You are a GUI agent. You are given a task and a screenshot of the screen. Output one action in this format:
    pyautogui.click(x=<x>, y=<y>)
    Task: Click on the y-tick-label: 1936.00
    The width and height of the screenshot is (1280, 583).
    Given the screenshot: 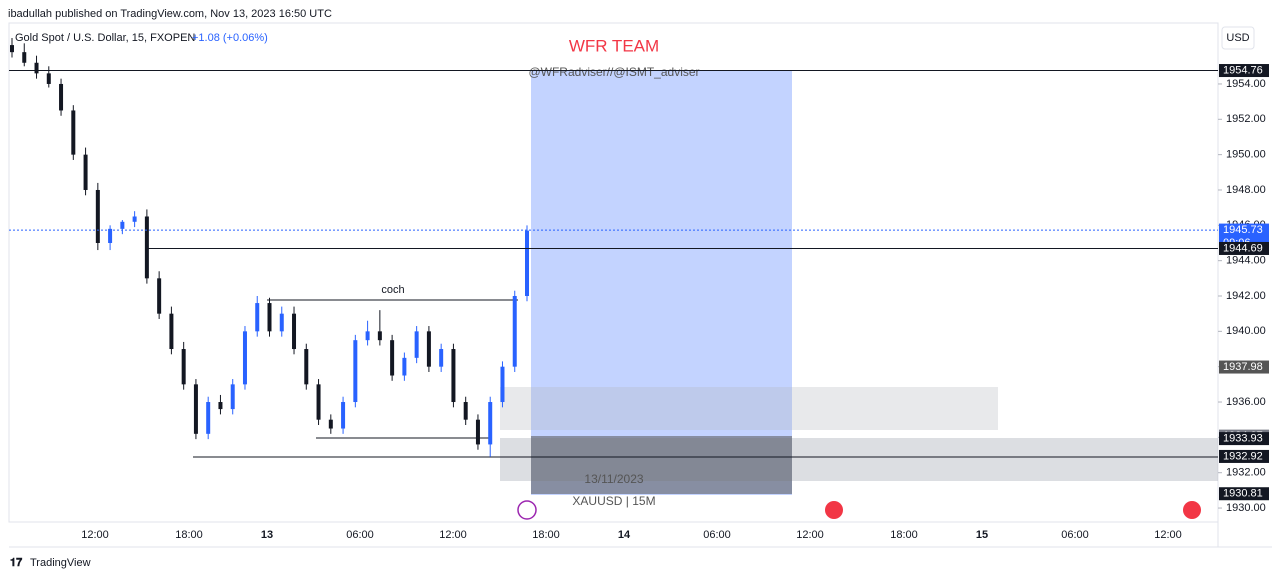 What is the action you would take?
    pyautogui.click(x=1246, y=402)
    